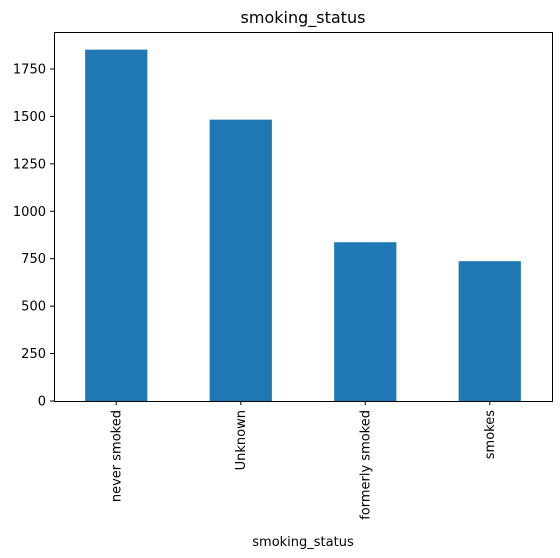  What do you see at coordinates (116, 225) in the screenshot?
I see `bar-never-smoked` at bounding box center [116, 225].